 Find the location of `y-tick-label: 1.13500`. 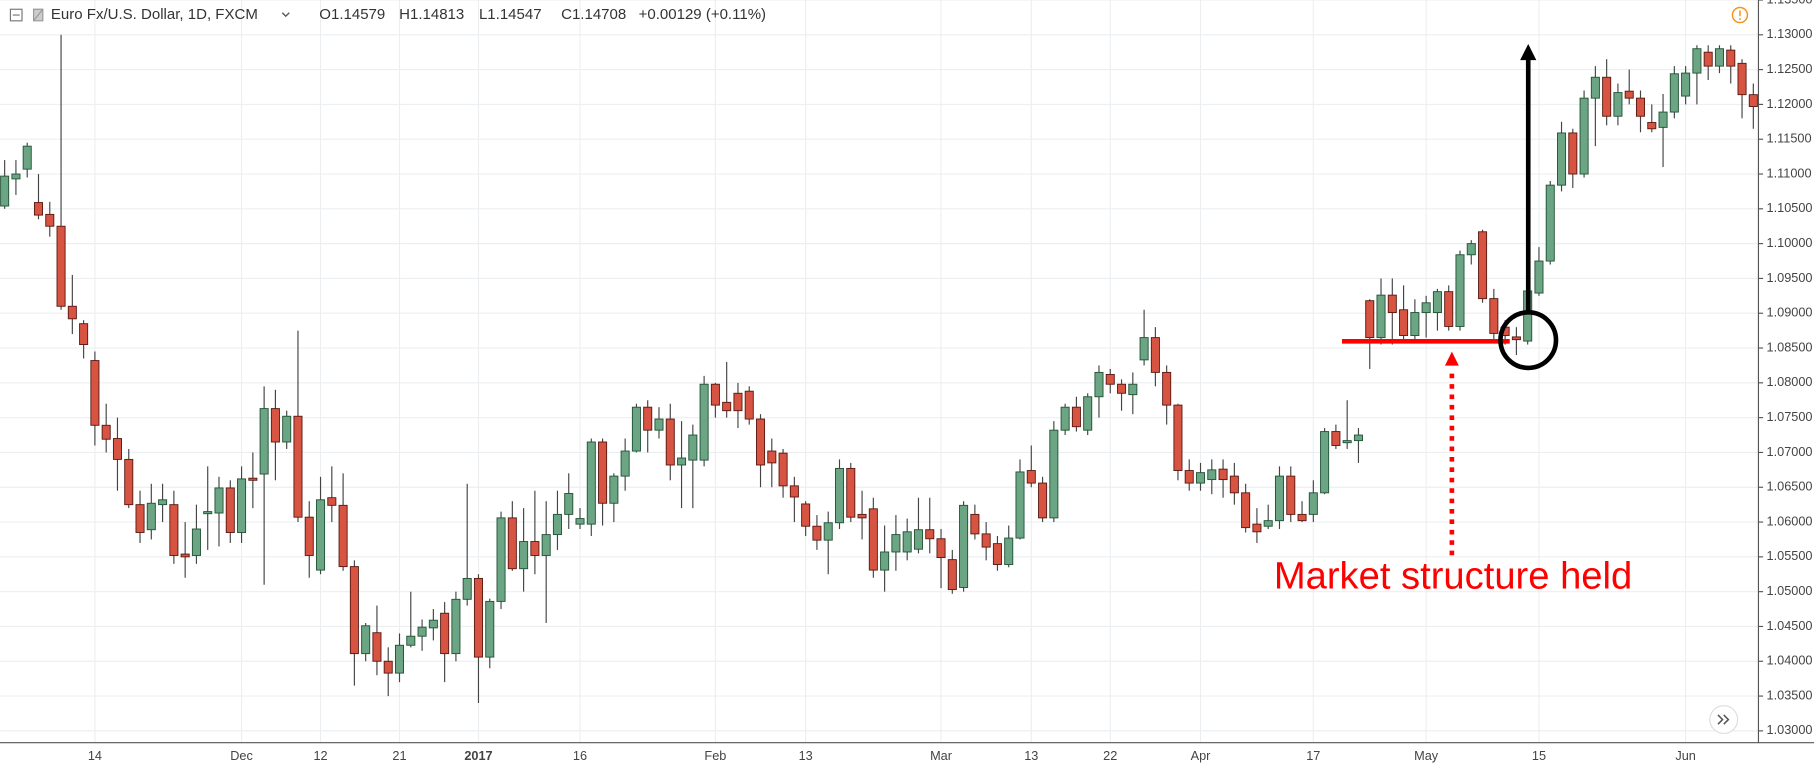

y-tick-label: 1.13500 is located at coordinates (1790, 3).